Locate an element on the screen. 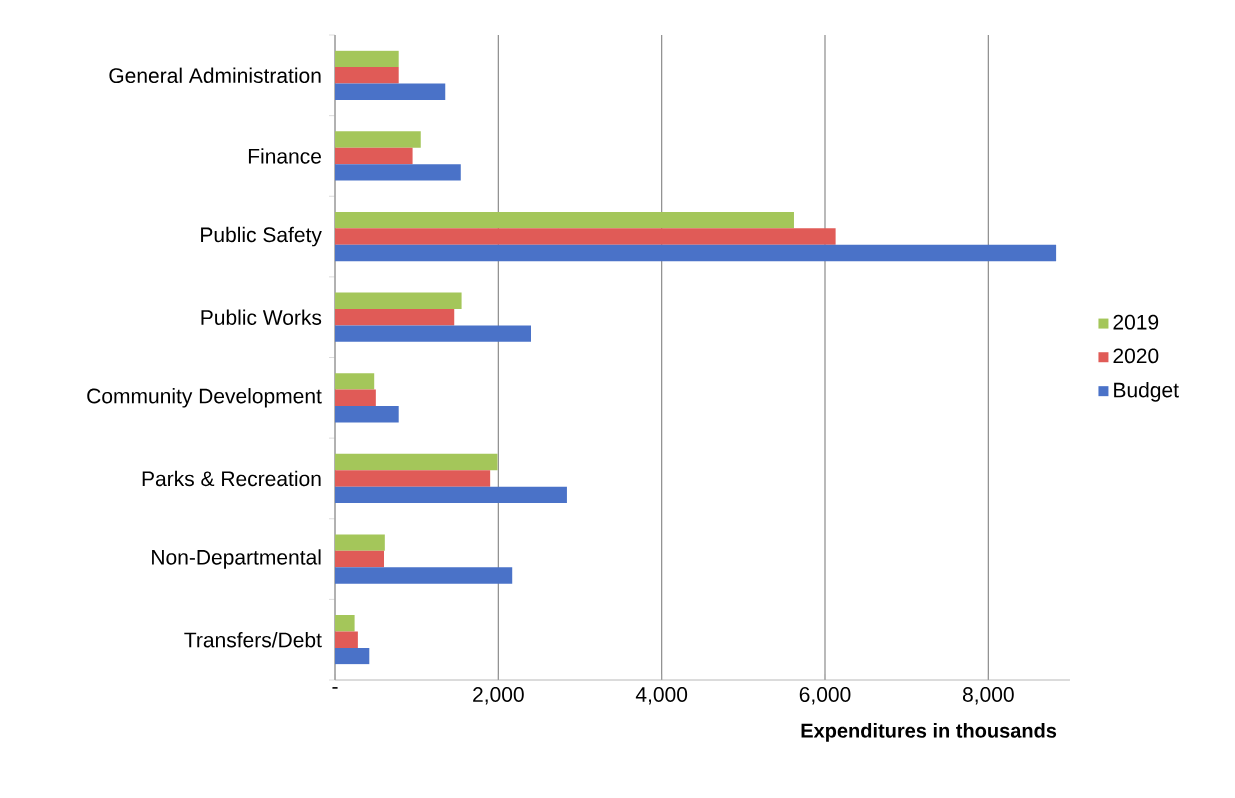 This screenshot has width=1235, height=798. legend-label: 2019 is located at coordinates (1136, 322).